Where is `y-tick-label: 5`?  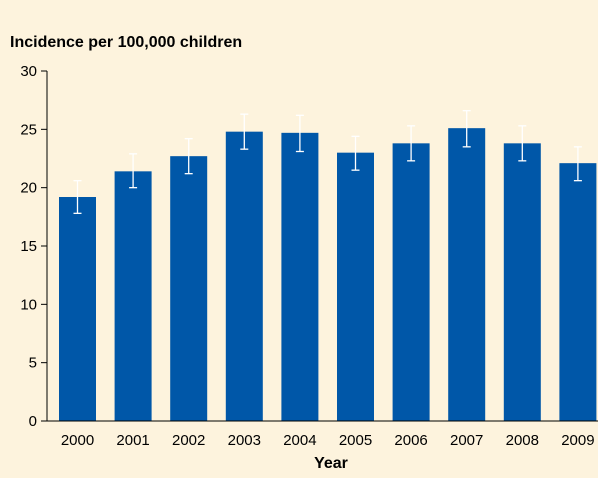
y-tick-label: 5 is located at coordinates (33, 363).